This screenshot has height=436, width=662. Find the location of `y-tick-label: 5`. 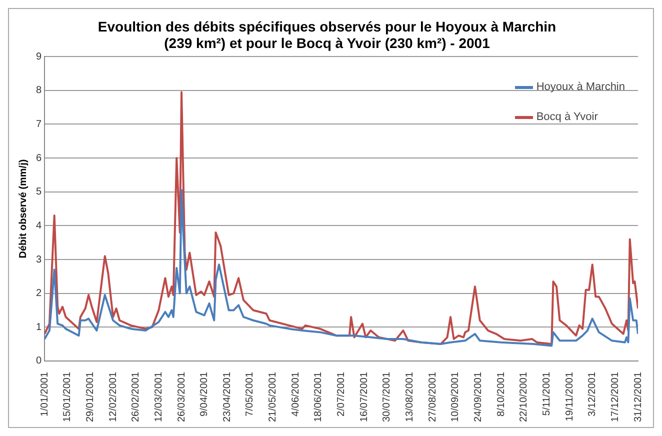

y-tick-label: 5 is located at coordinates (39, 192).